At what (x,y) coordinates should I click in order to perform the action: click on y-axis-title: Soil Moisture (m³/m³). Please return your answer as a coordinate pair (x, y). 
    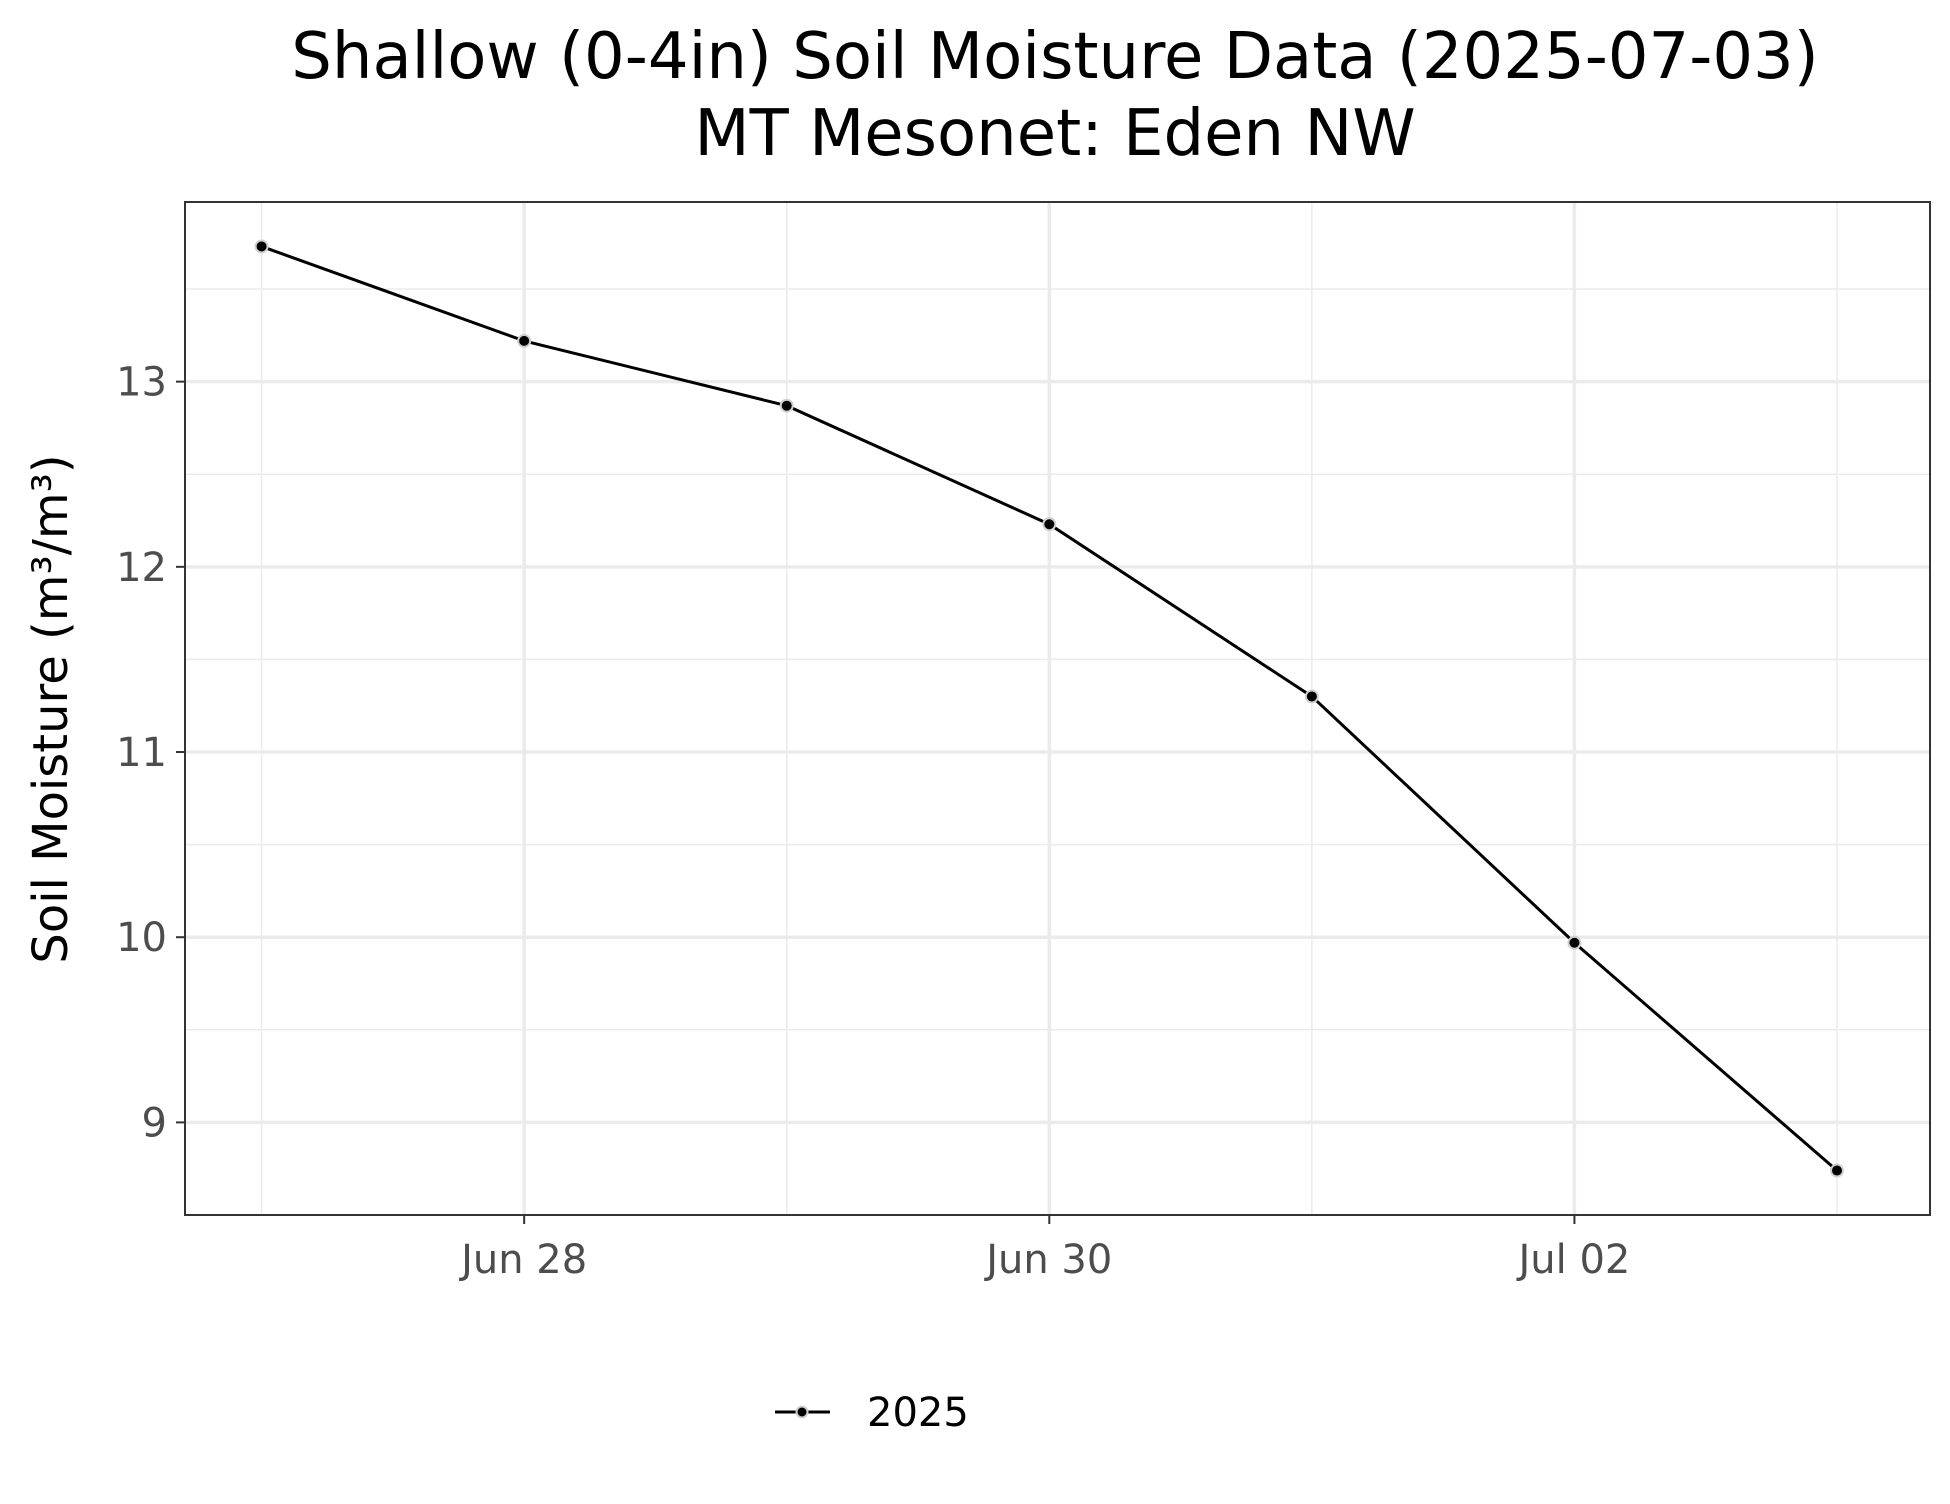
    Looking at the image, I should click on (51, 708).